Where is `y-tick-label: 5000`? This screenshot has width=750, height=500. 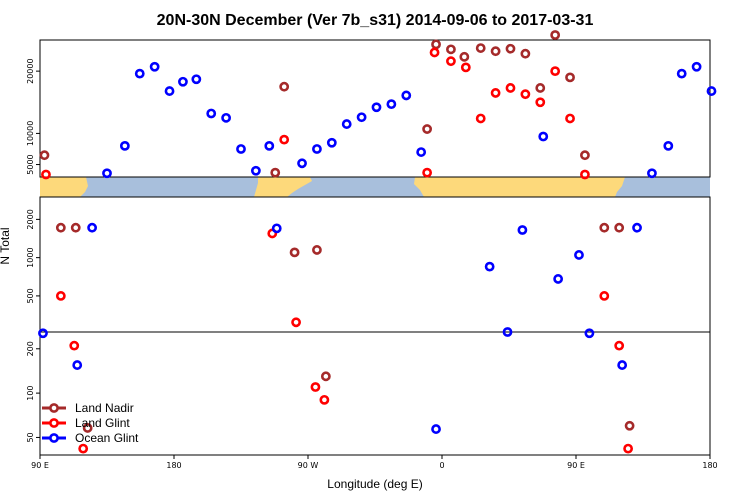
y-tick-label: 5000 is located at coordinates (30, 164).